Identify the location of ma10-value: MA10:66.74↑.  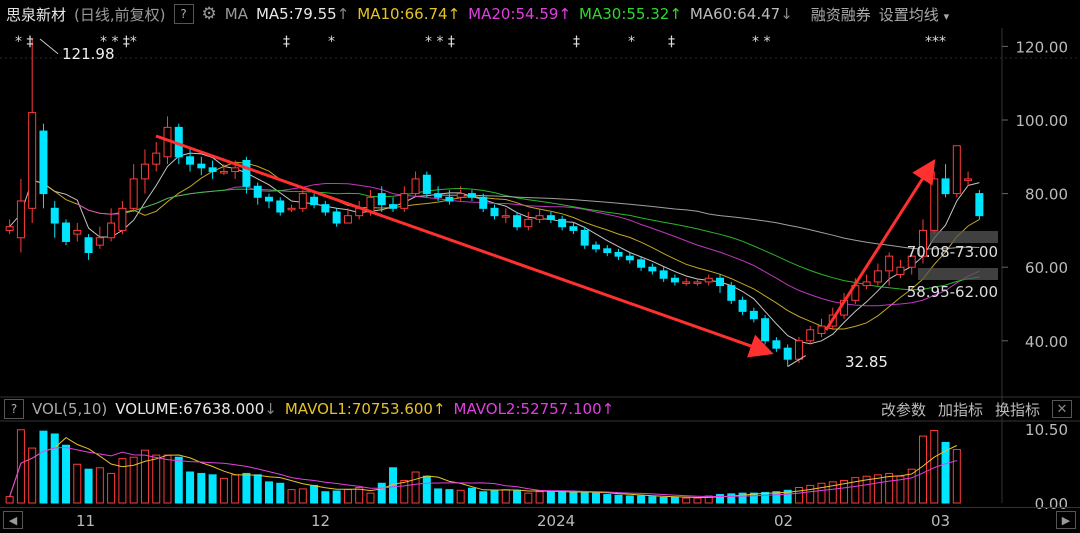
(409, 14).